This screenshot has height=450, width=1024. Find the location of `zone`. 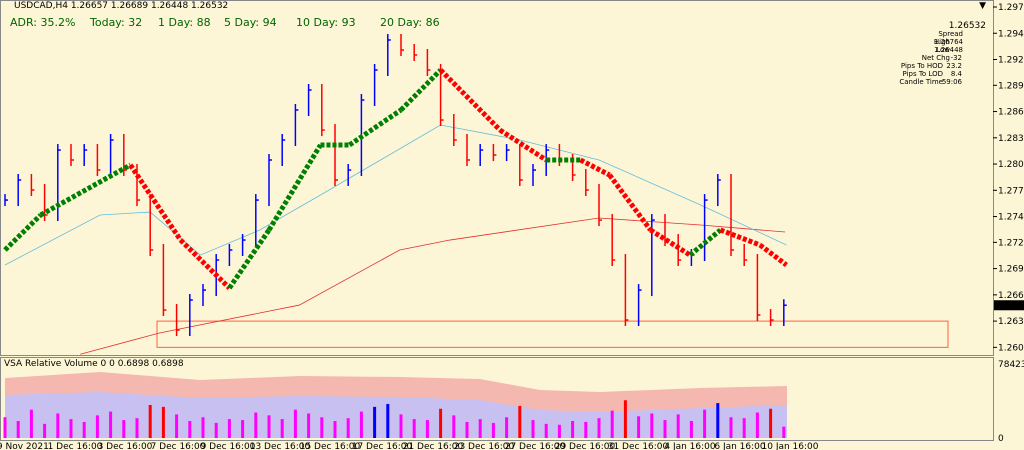

zone is located at coordinates (552, 334).